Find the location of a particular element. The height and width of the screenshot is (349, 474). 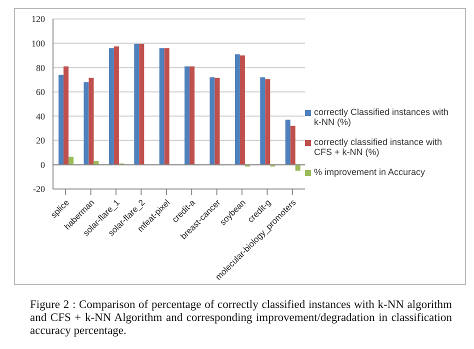

legend-label: % improvement in Accuracy is located at coordinates (370, 171).